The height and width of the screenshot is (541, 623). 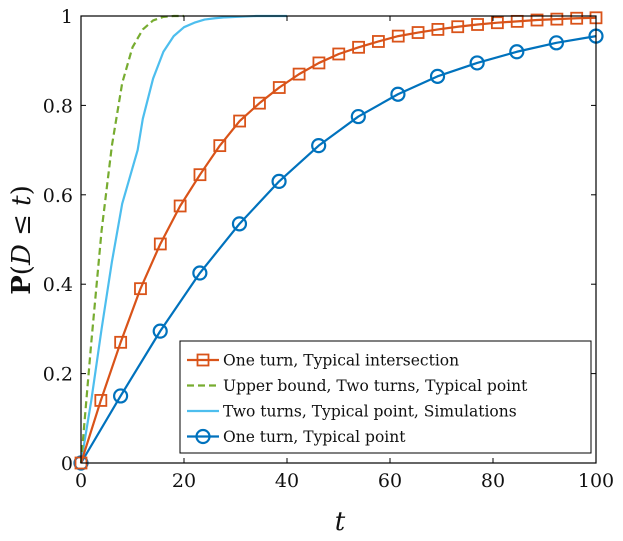 What do you see at coordinates (493, 481) in the screenshot?
I see `x-tick-label: 80` at bounding box center [493, 481].